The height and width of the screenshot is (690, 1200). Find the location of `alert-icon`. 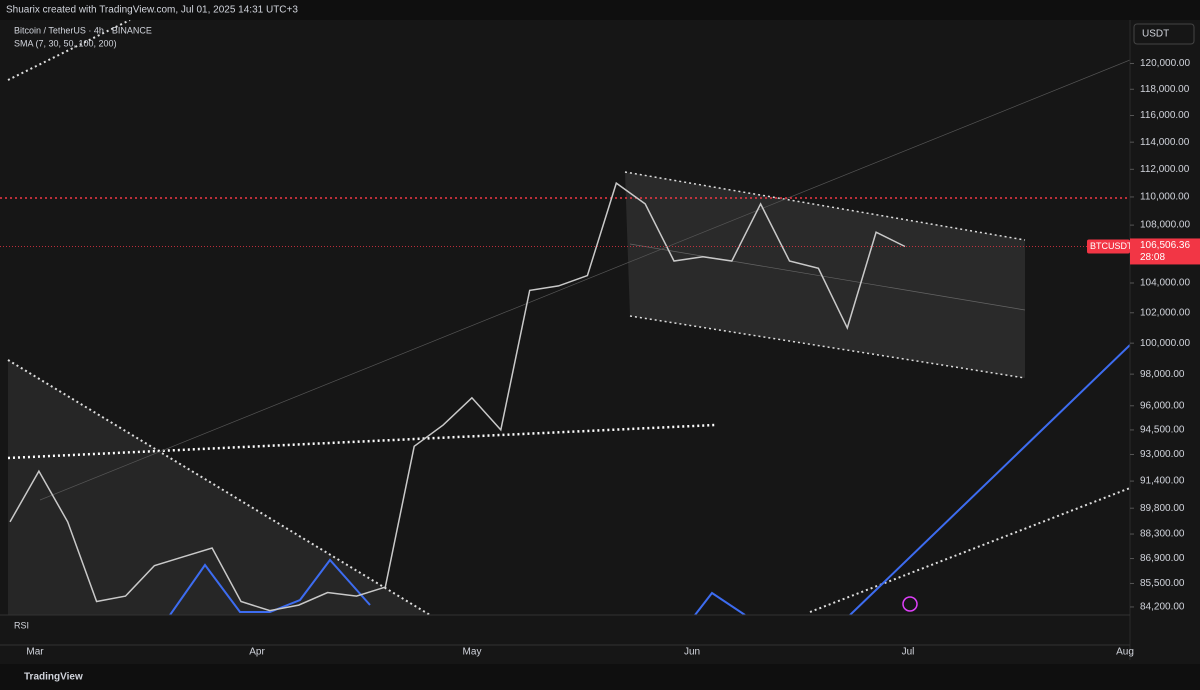

alert-icon is located at coordinates (910, 604).